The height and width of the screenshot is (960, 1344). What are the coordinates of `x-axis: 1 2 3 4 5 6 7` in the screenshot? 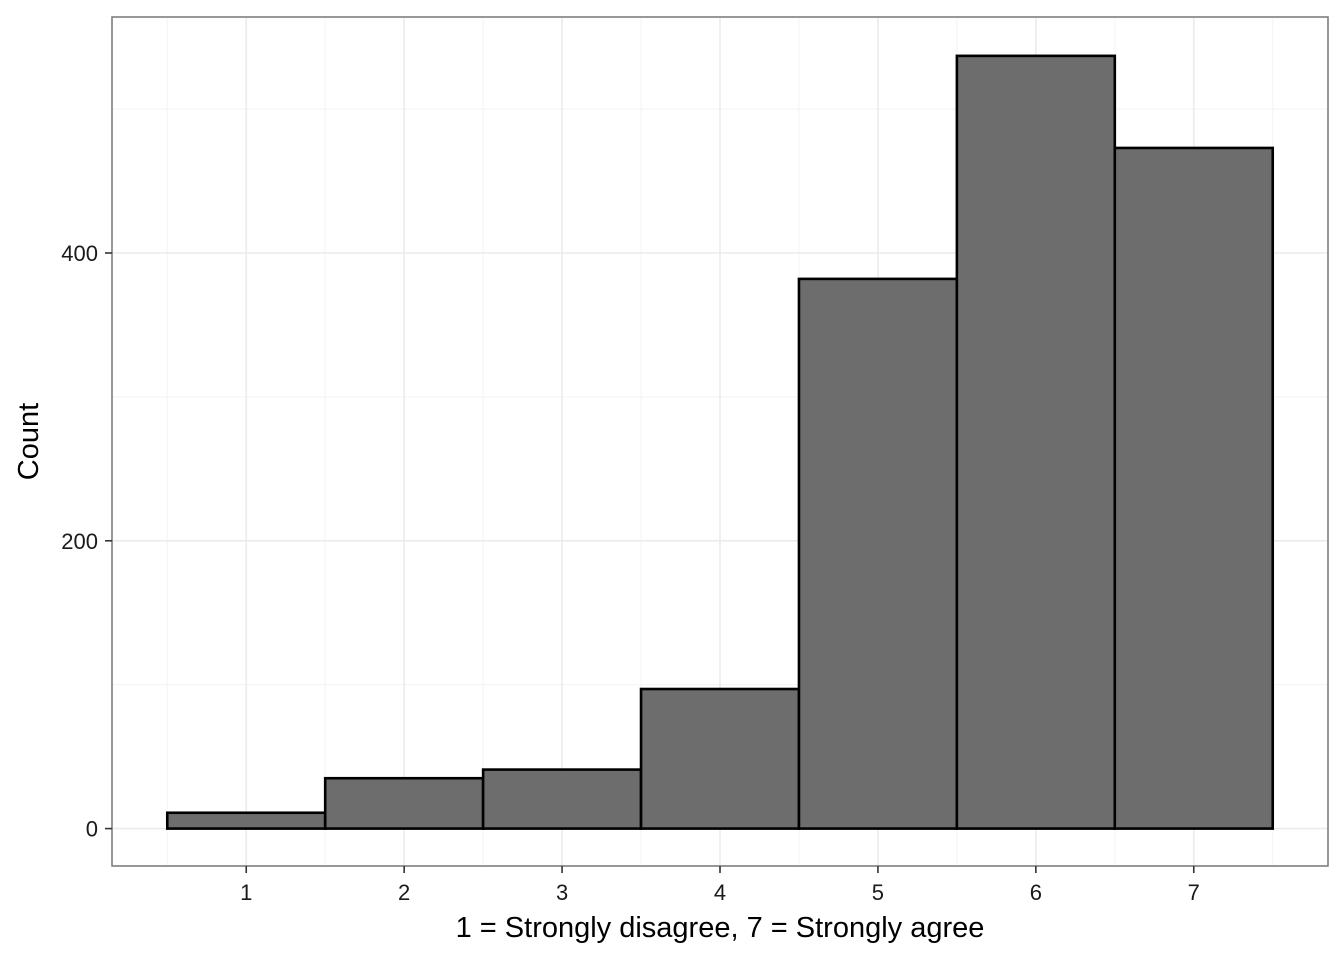 It's located at (720, 885).